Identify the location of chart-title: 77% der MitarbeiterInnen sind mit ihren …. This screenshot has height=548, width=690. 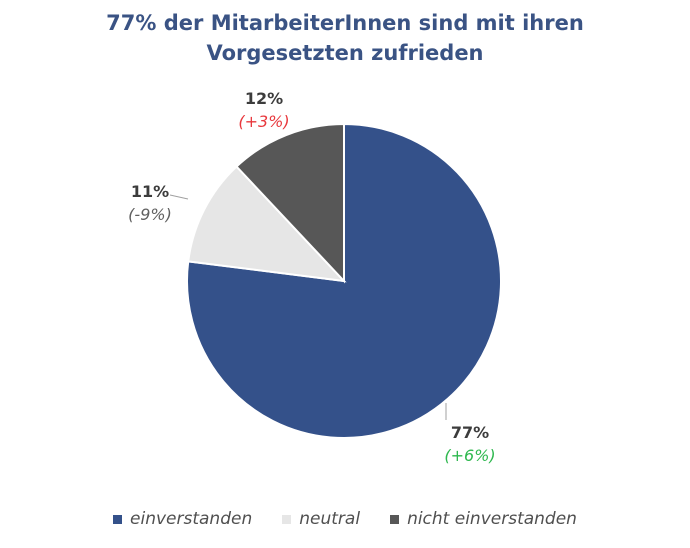
(345, 38).